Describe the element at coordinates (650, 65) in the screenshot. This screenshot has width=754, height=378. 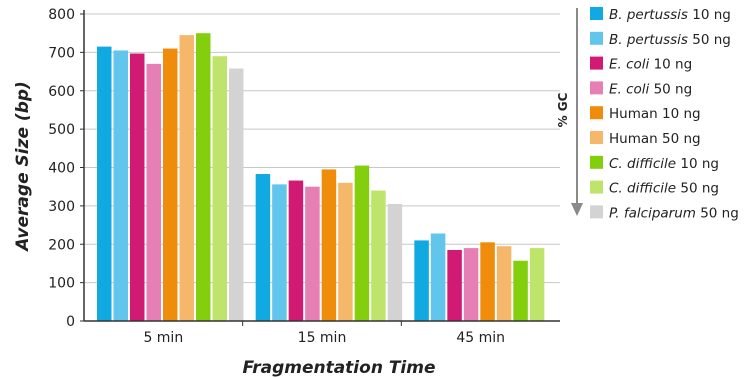
I see `legend-label: E. coli 10 ng` at that location.